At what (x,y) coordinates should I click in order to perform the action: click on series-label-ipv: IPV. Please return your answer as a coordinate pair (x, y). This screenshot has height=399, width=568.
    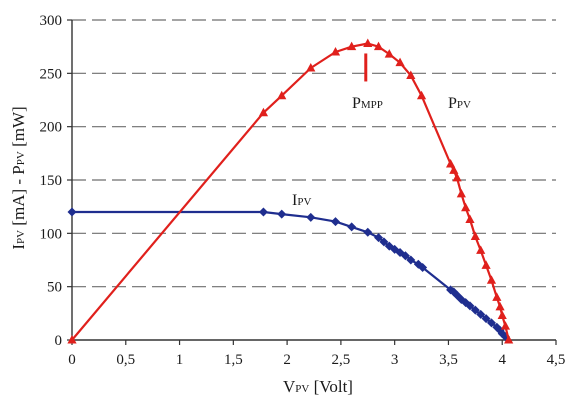
    Looking at the image, I should click on (301, 200).